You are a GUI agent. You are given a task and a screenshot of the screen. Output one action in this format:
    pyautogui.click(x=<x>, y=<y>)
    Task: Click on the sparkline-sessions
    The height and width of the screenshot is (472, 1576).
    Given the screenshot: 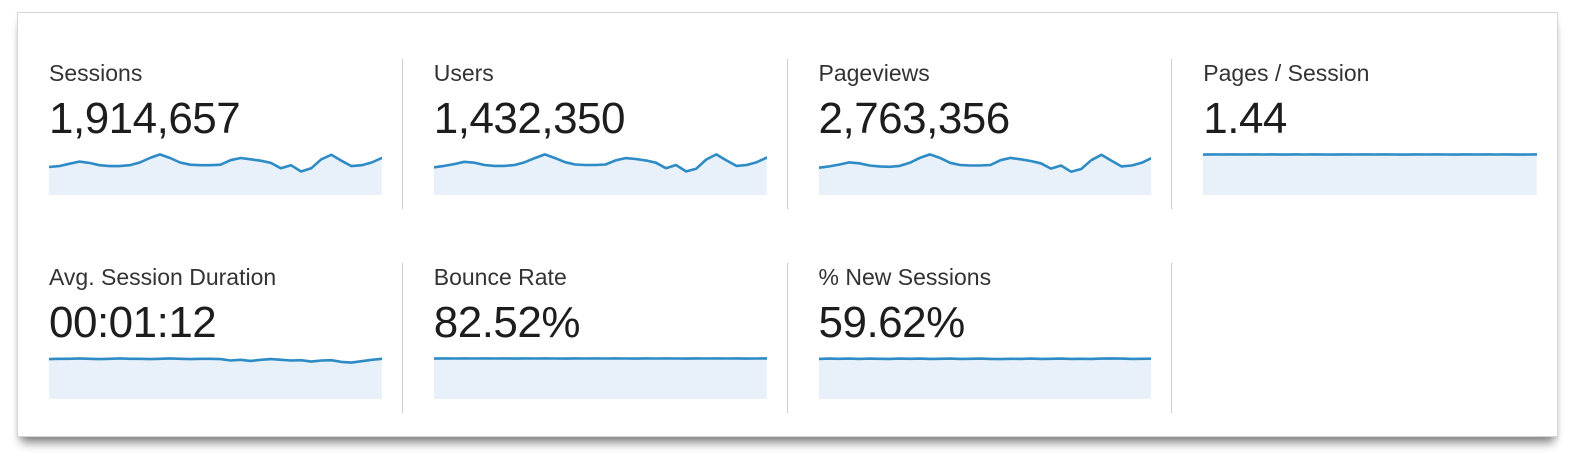 What is the action you would take?
    pyautogui.click(x=215, y=173)
    